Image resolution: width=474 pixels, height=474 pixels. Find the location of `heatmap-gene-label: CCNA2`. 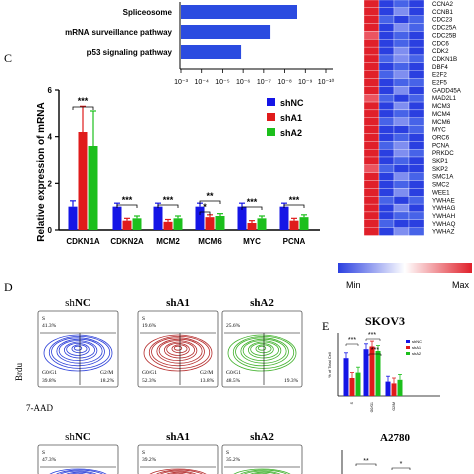

heatmap-gene-label: CCNA2 is located at coordinates (443, 4).